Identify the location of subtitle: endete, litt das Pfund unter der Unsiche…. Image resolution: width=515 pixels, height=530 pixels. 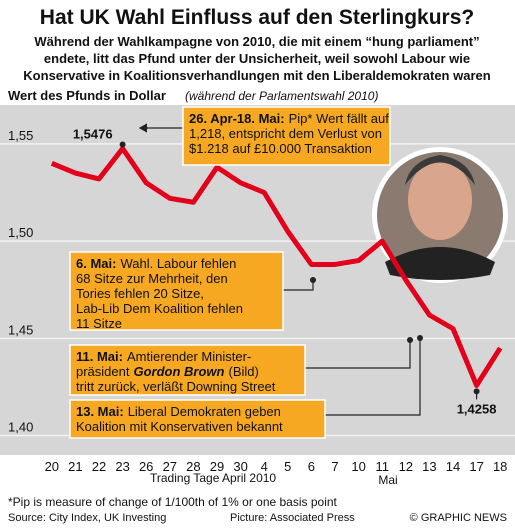
(257, 58).